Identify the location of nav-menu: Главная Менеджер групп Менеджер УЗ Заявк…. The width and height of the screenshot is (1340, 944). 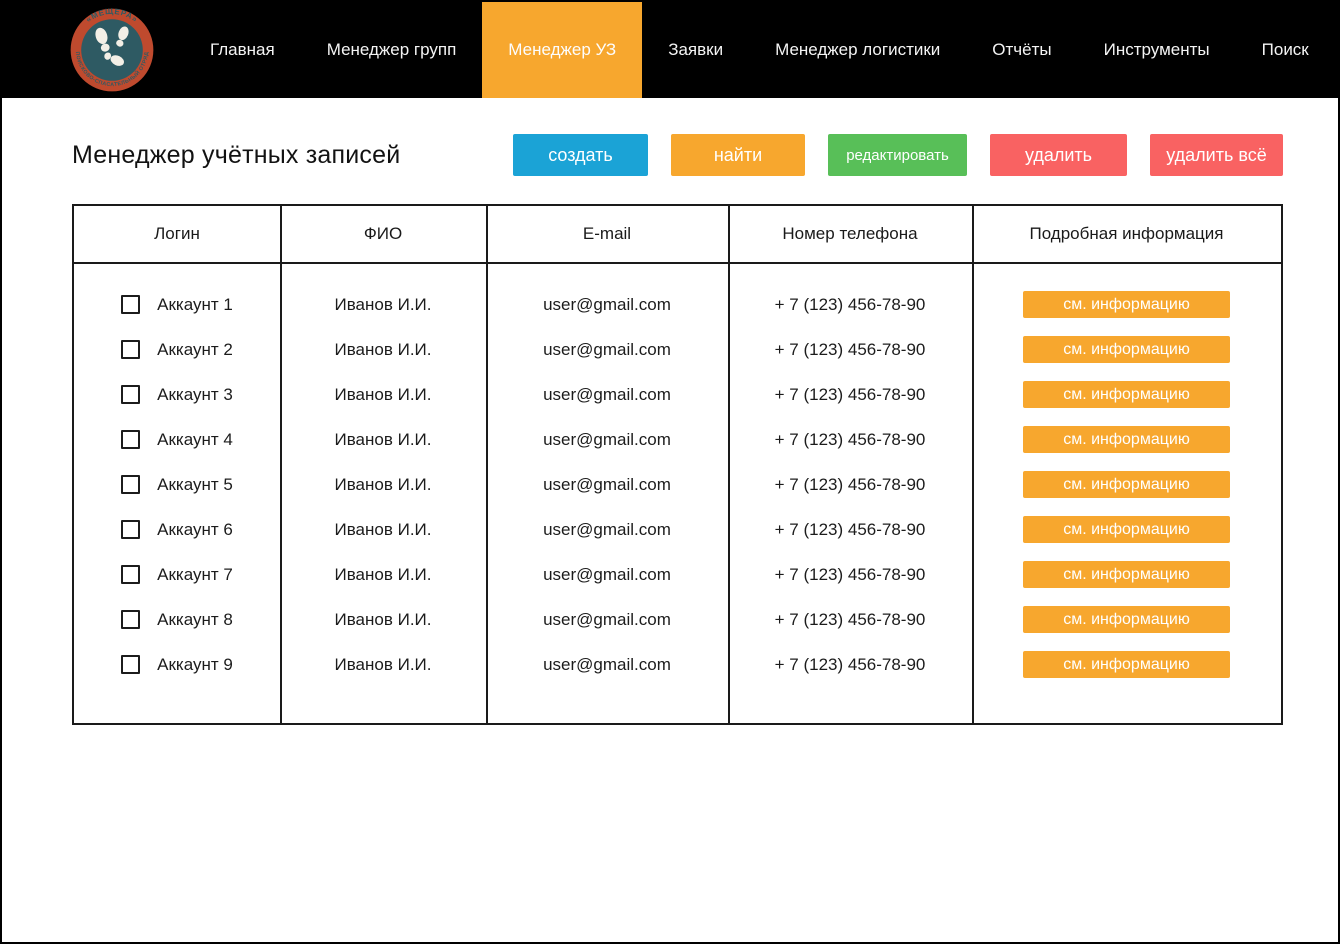
(759, 50).